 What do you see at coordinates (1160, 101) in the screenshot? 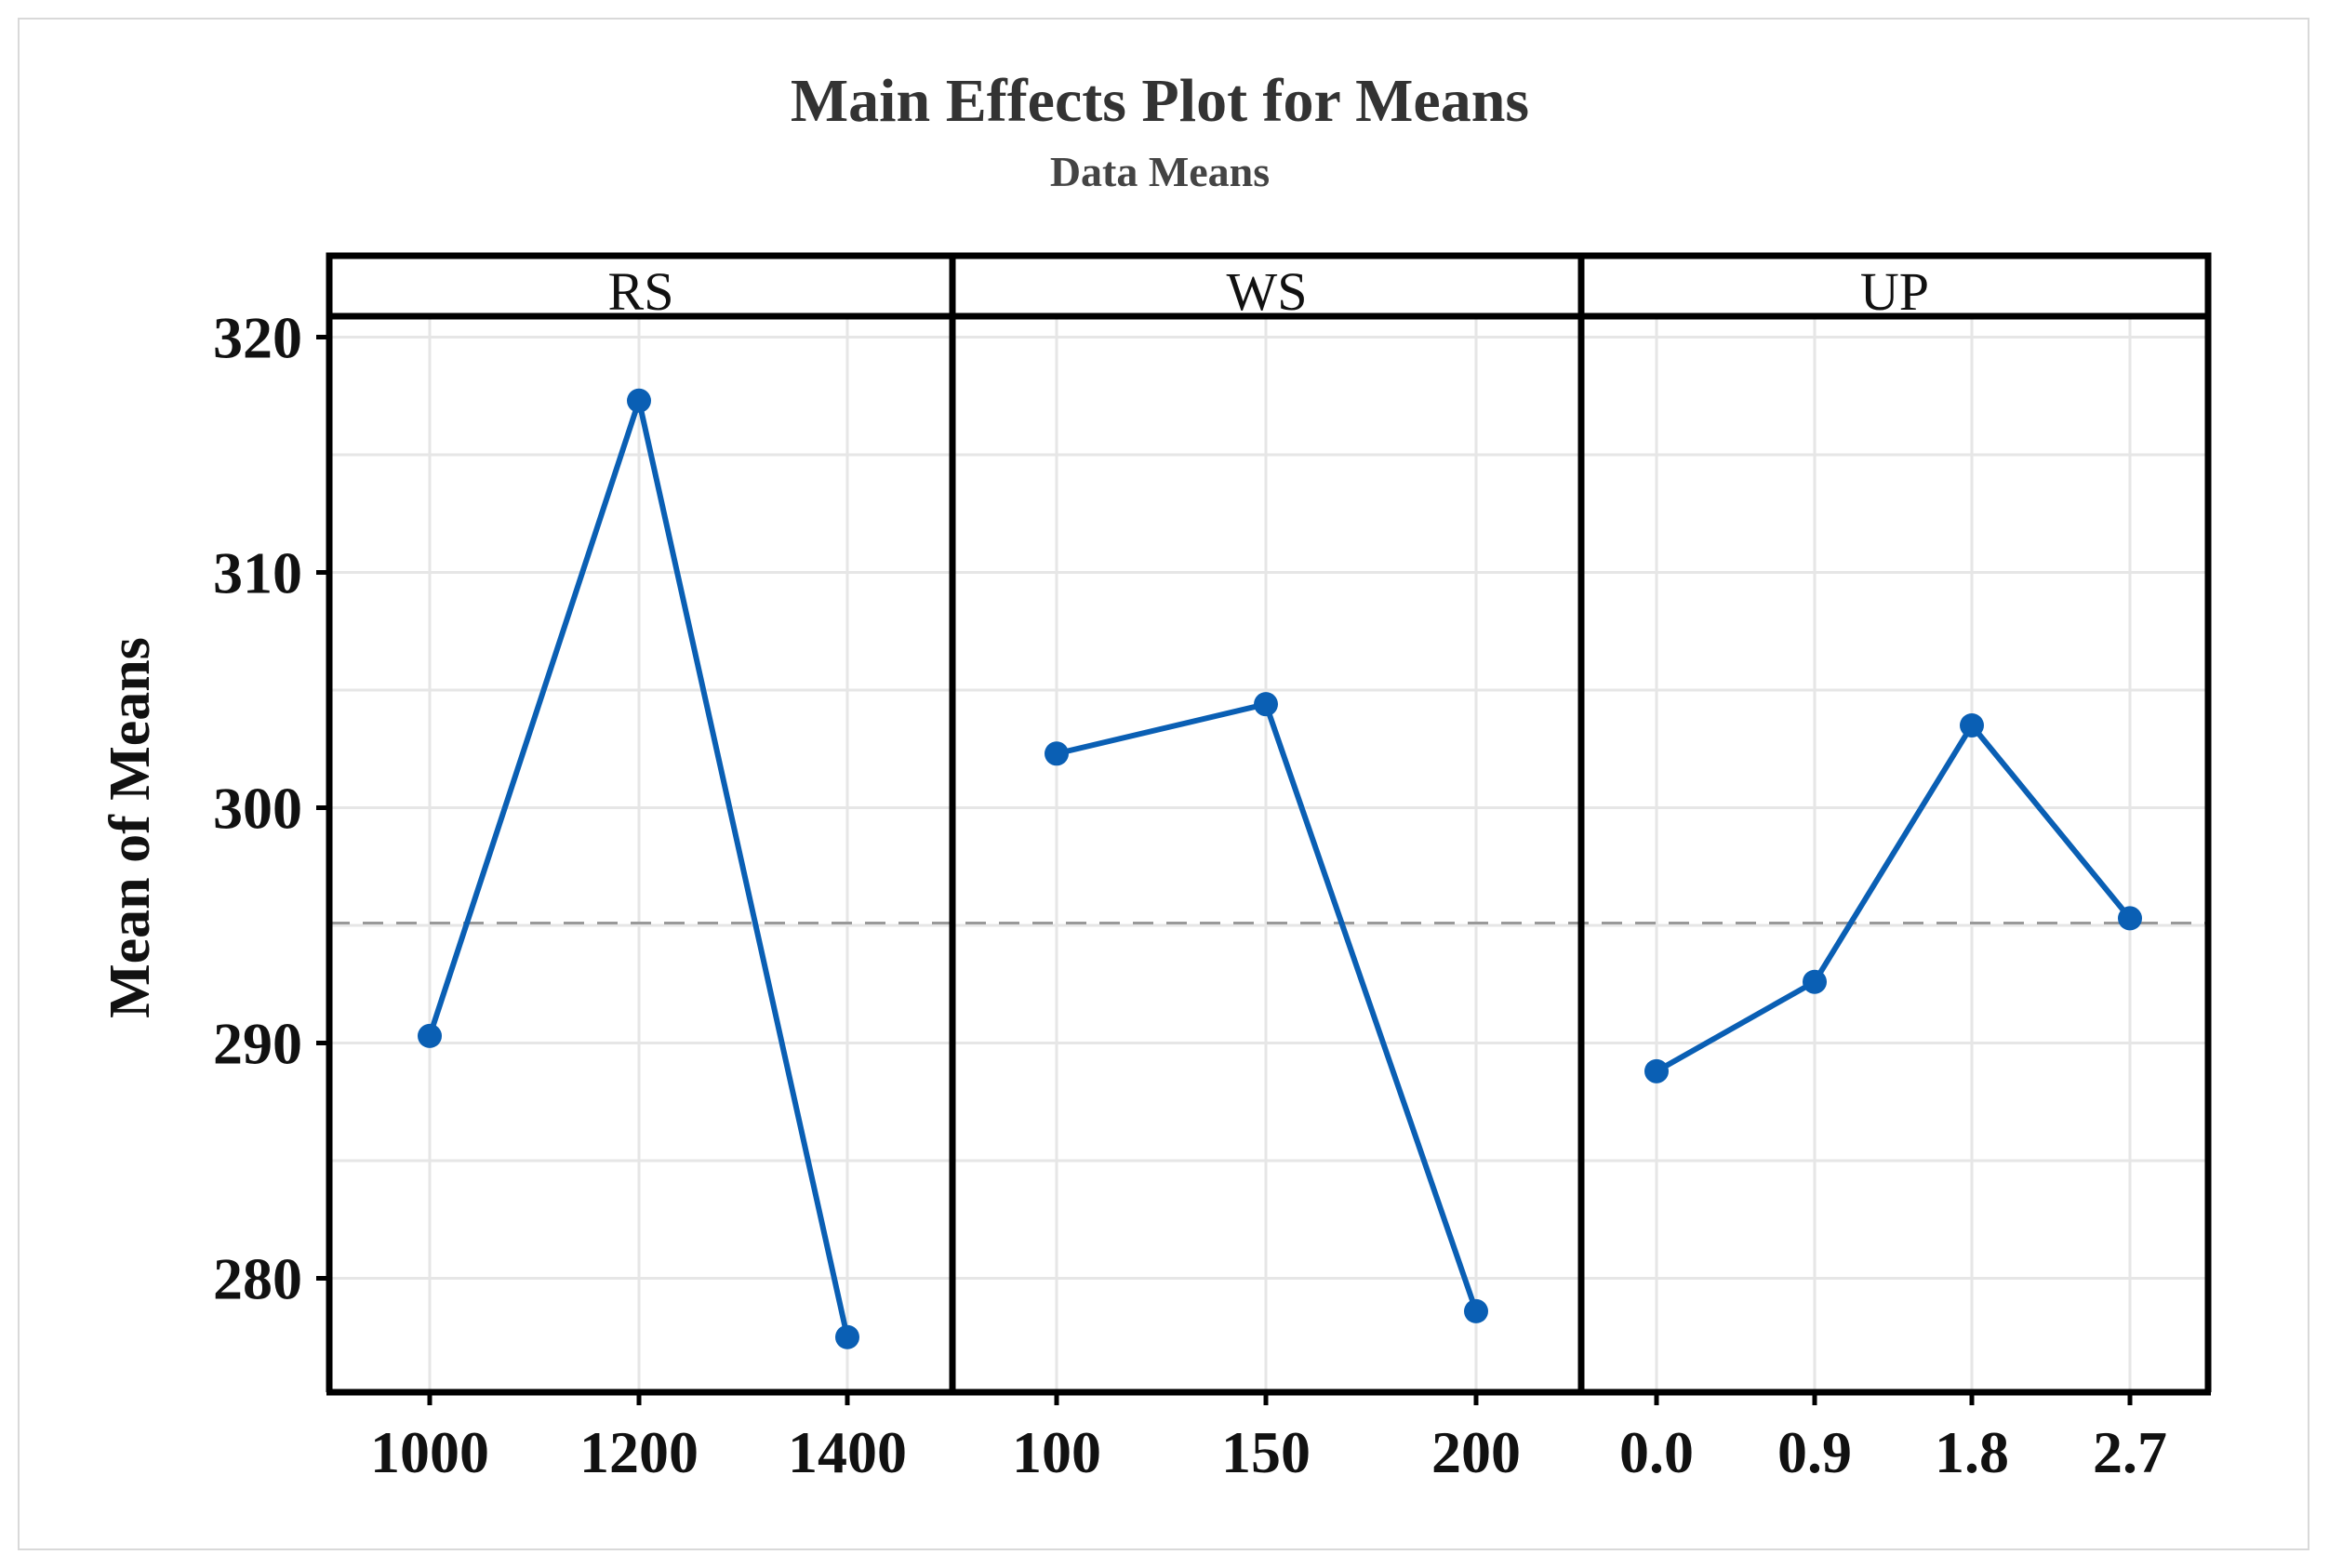
I see `chart-title: Main Effects Plot for Means` at bounding box center [1160, 101].